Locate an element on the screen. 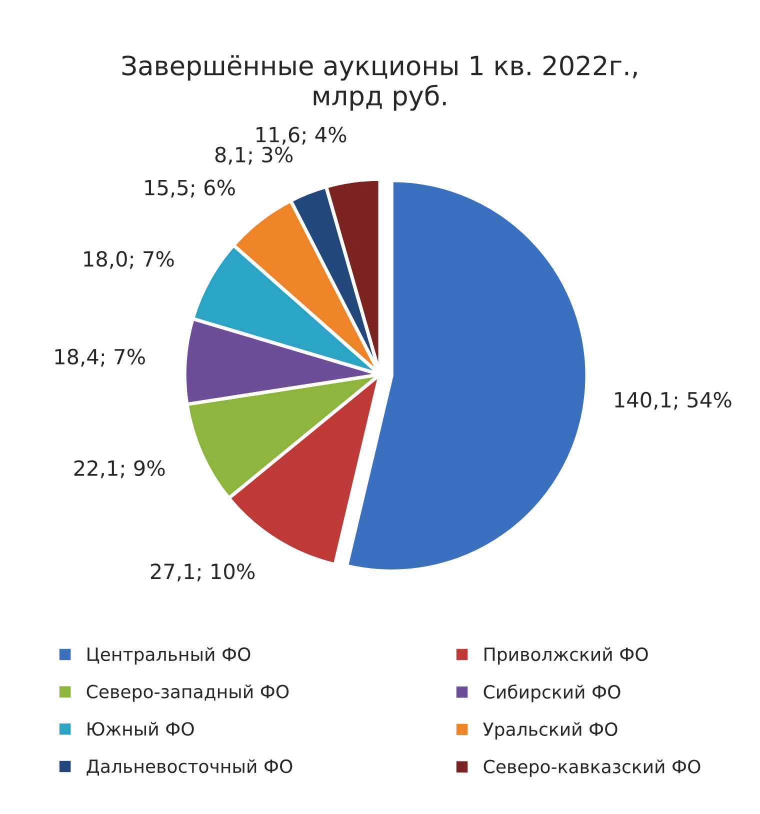 Image resolution: width=760 pixels, height=814 pixels. data-label: 8,1; 3% is located at coordinates (254, 155).